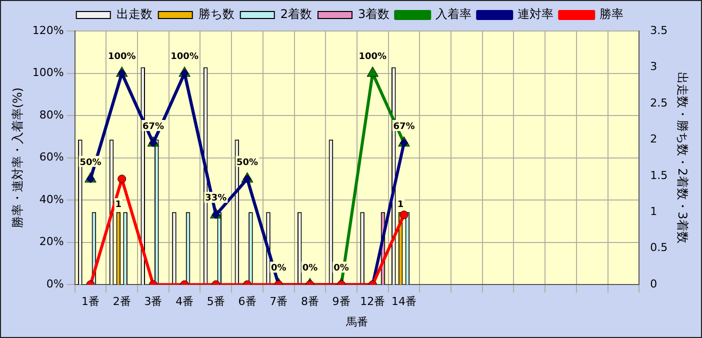  Describe the element at coordinates (51, 241) in the screenshot. I see `y-tick-label: 20%` at that location.